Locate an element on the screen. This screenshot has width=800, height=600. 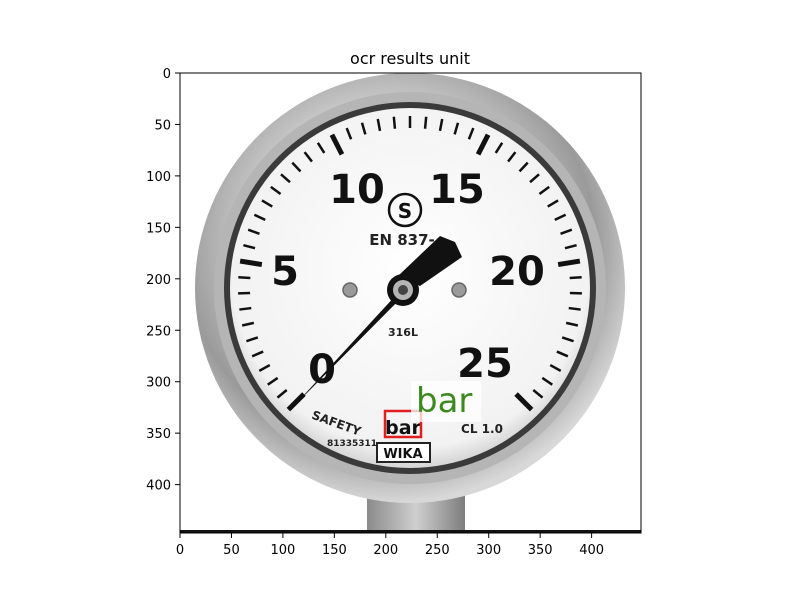
x-tick-label: 400 is located at coordinates (591, 550).